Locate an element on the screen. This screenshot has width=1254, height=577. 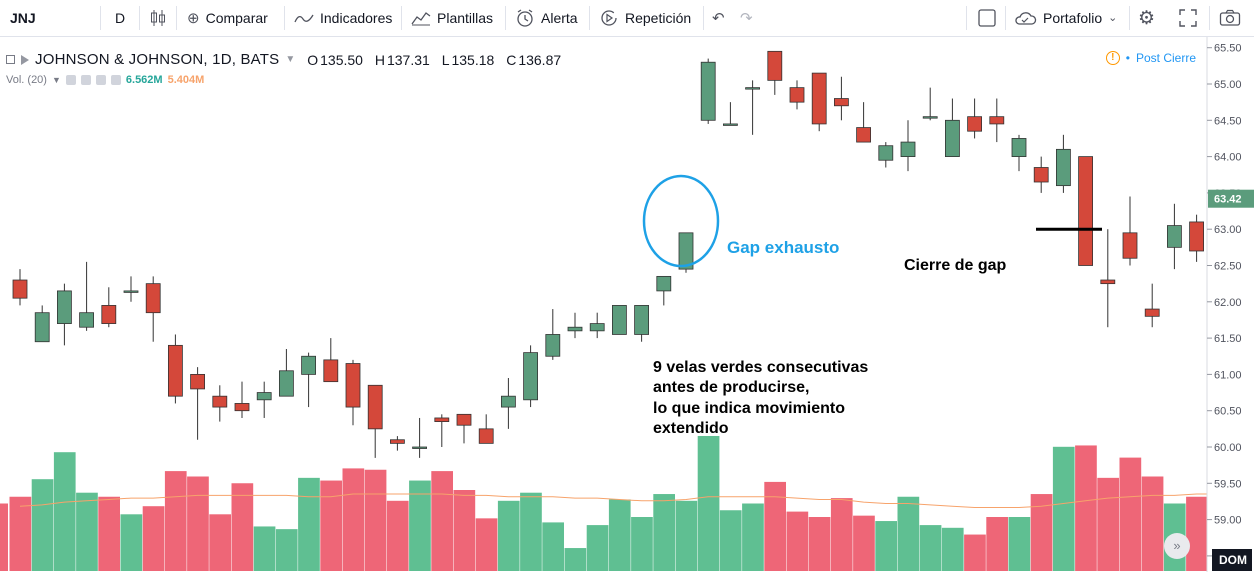
axis-tick-label: 64.00 is located at coordinates (1228, 158).